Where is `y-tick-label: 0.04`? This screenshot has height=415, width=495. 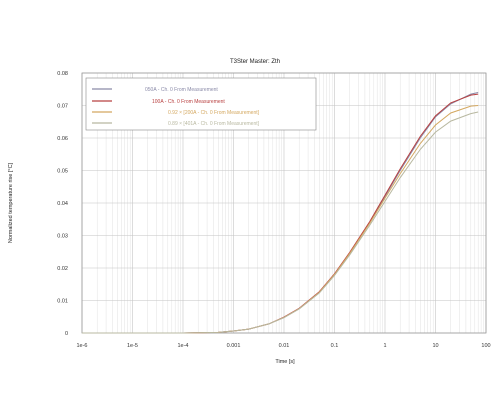
y-tick-label: 0.04 is located at coordinates (62, 204).